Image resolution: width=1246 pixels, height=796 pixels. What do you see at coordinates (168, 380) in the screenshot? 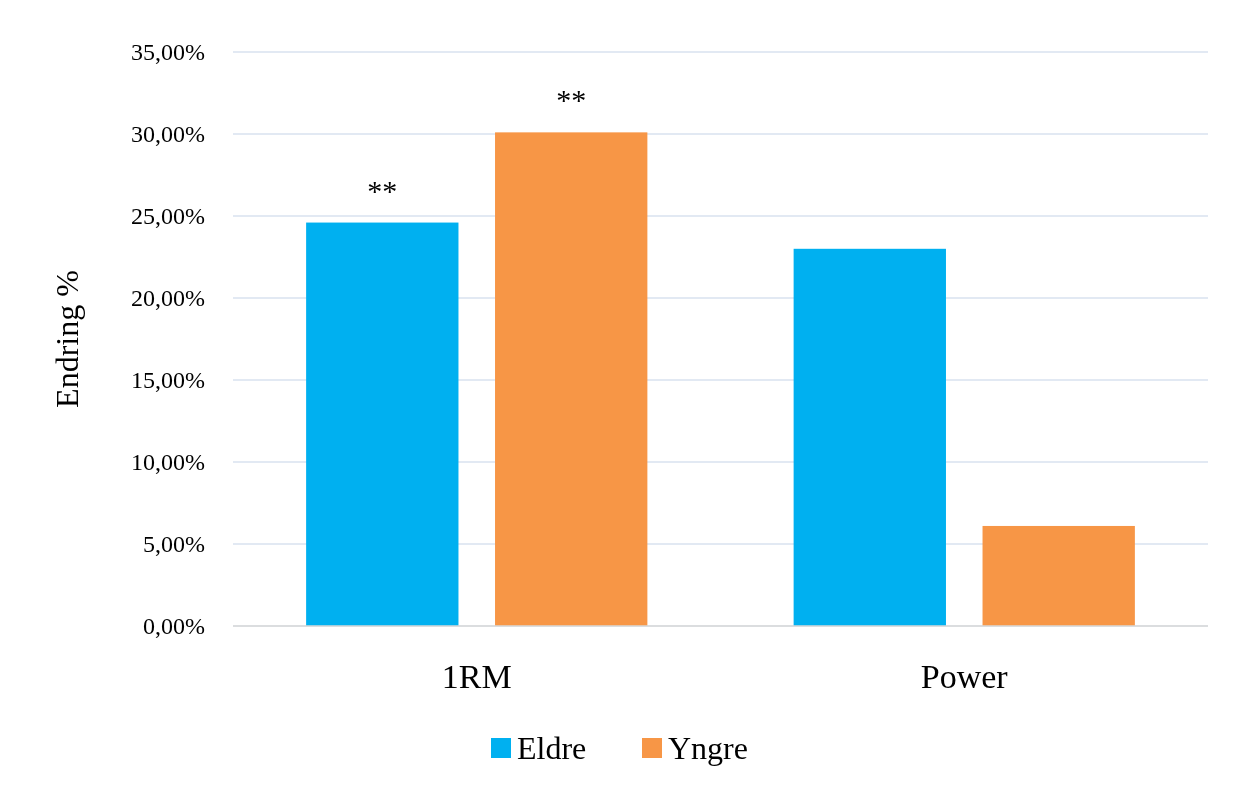
I see `y-tick-label: 15,00%` at bounding box center [168, 380].